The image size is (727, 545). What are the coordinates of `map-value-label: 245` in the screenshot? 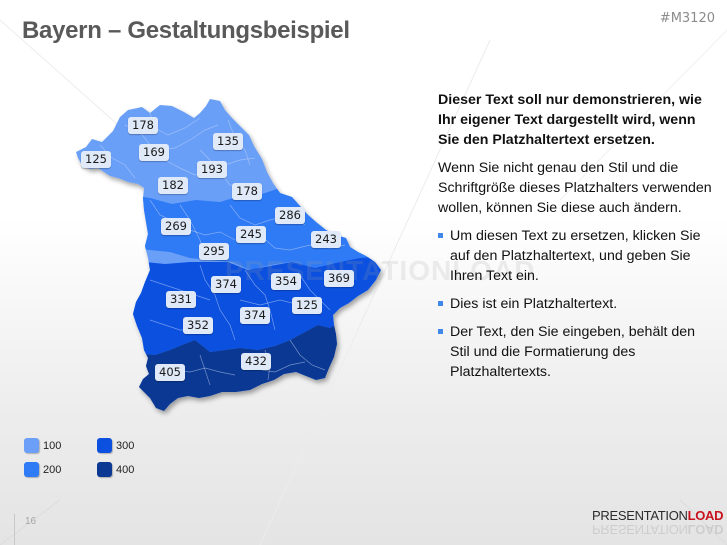 It's located at (251, 234).